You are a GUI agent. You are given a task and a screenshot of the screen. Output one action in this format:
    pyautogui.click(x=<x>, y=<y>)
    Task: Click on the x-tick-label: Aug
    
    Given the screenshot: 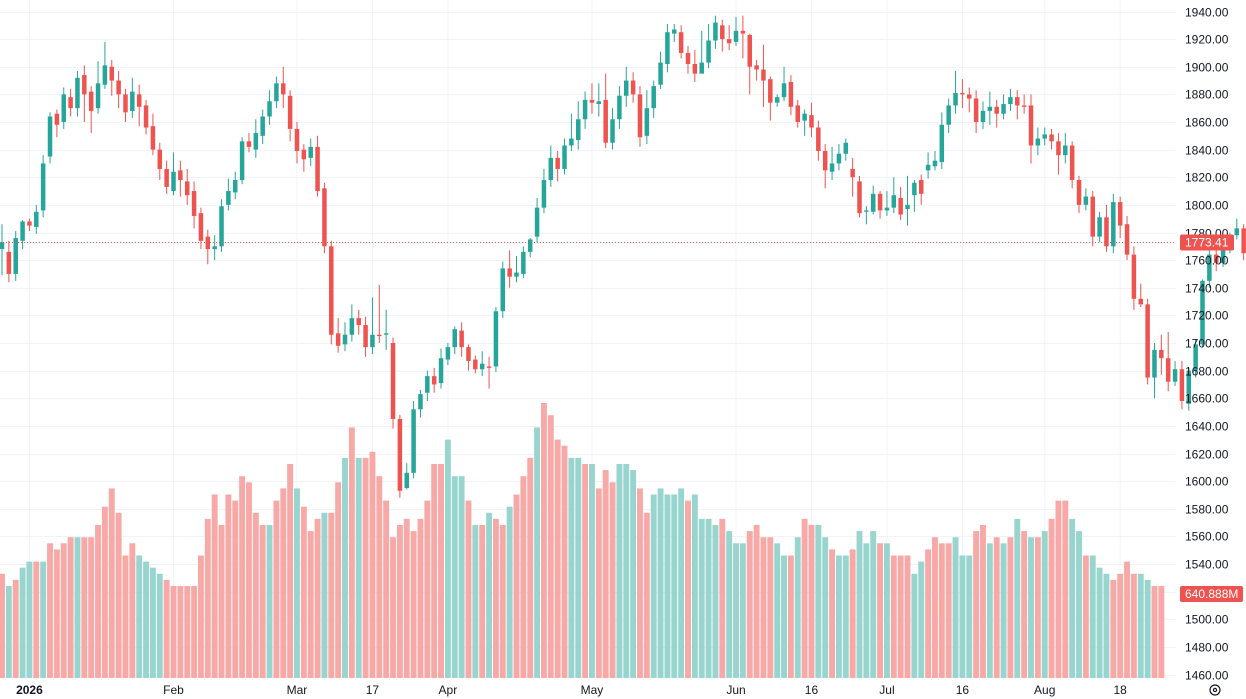 What is the action you would take?
    pyautogui.click(x=1044, y=690)
    